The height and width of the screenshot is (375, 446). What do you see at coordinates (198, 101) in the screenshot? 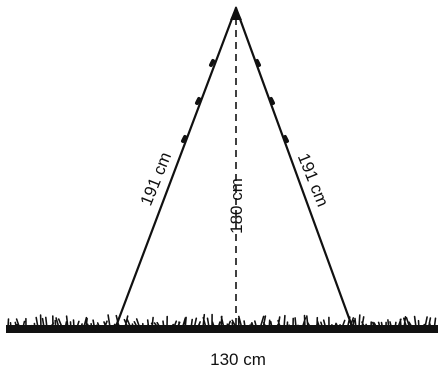
I see `left-pole-lashings` at bounding box center [198, 101].